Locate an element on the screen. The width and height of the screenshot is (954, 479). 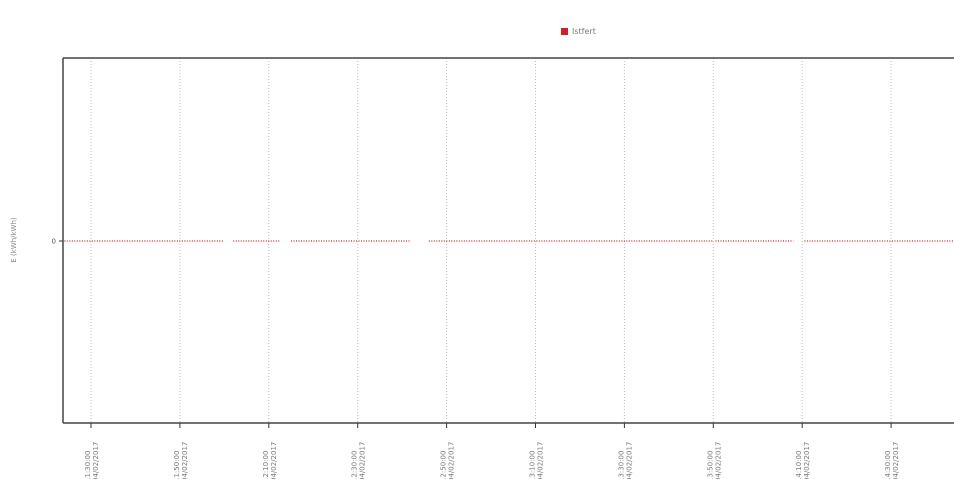
x-tick-label: 13:10:00 04/02/2017 is located at coordinates (537, 460).